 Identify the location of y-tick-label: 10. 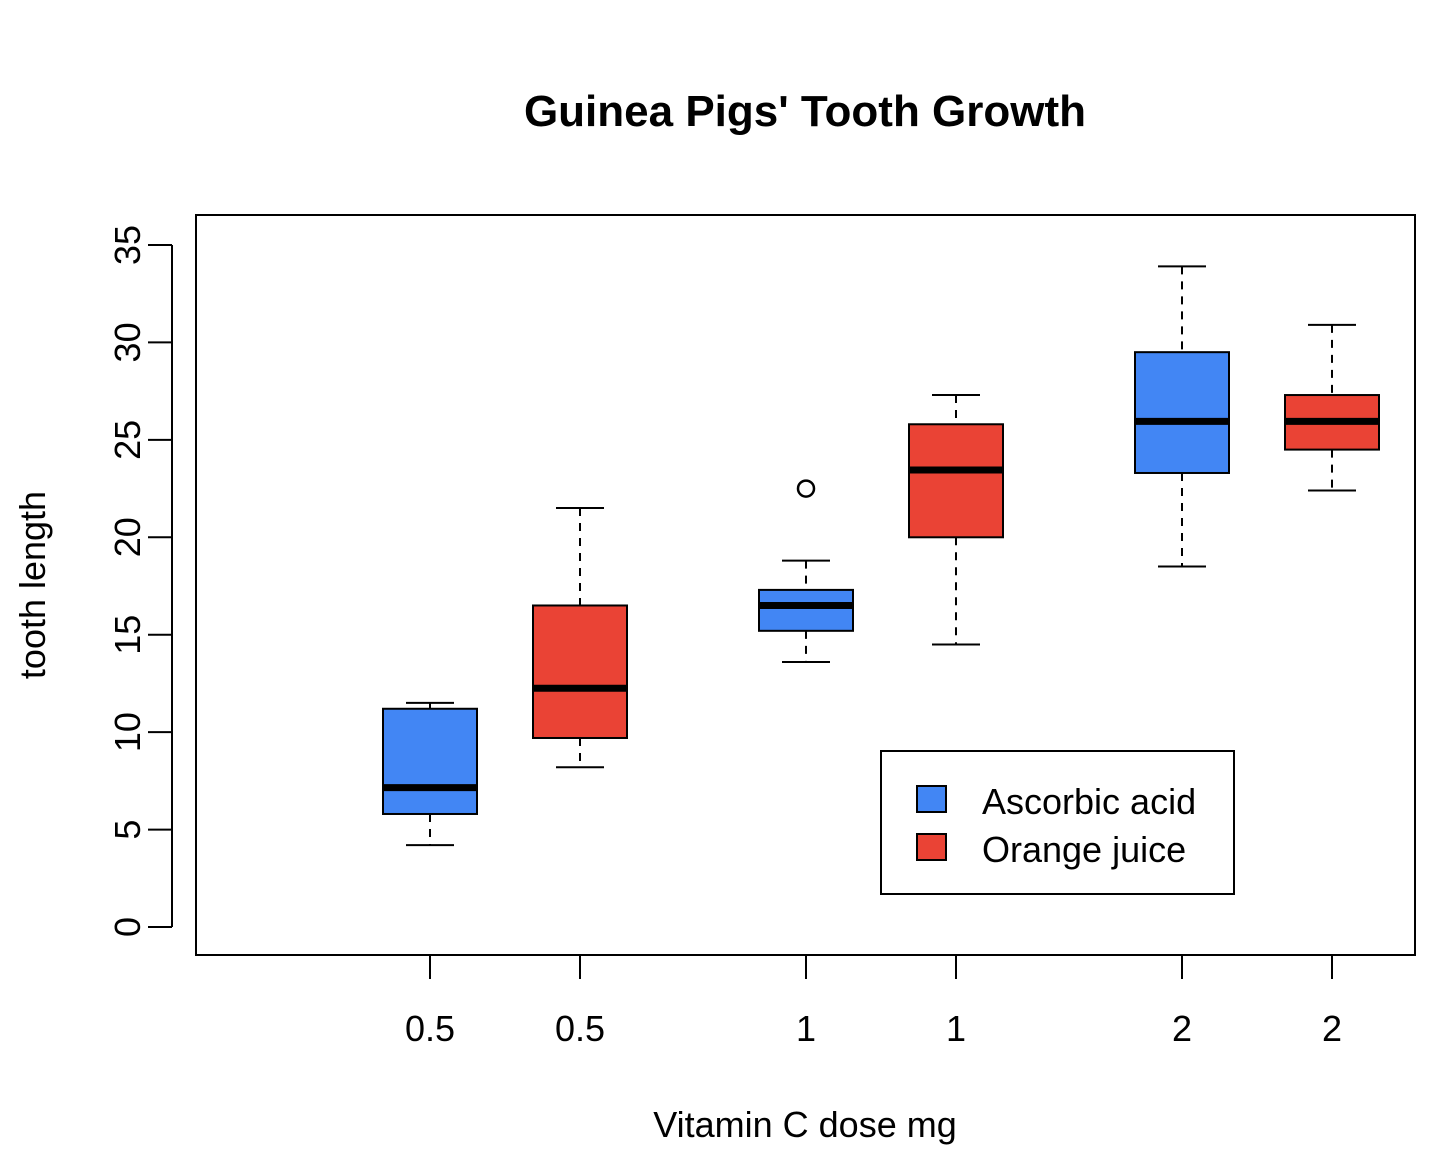
(127, 732).